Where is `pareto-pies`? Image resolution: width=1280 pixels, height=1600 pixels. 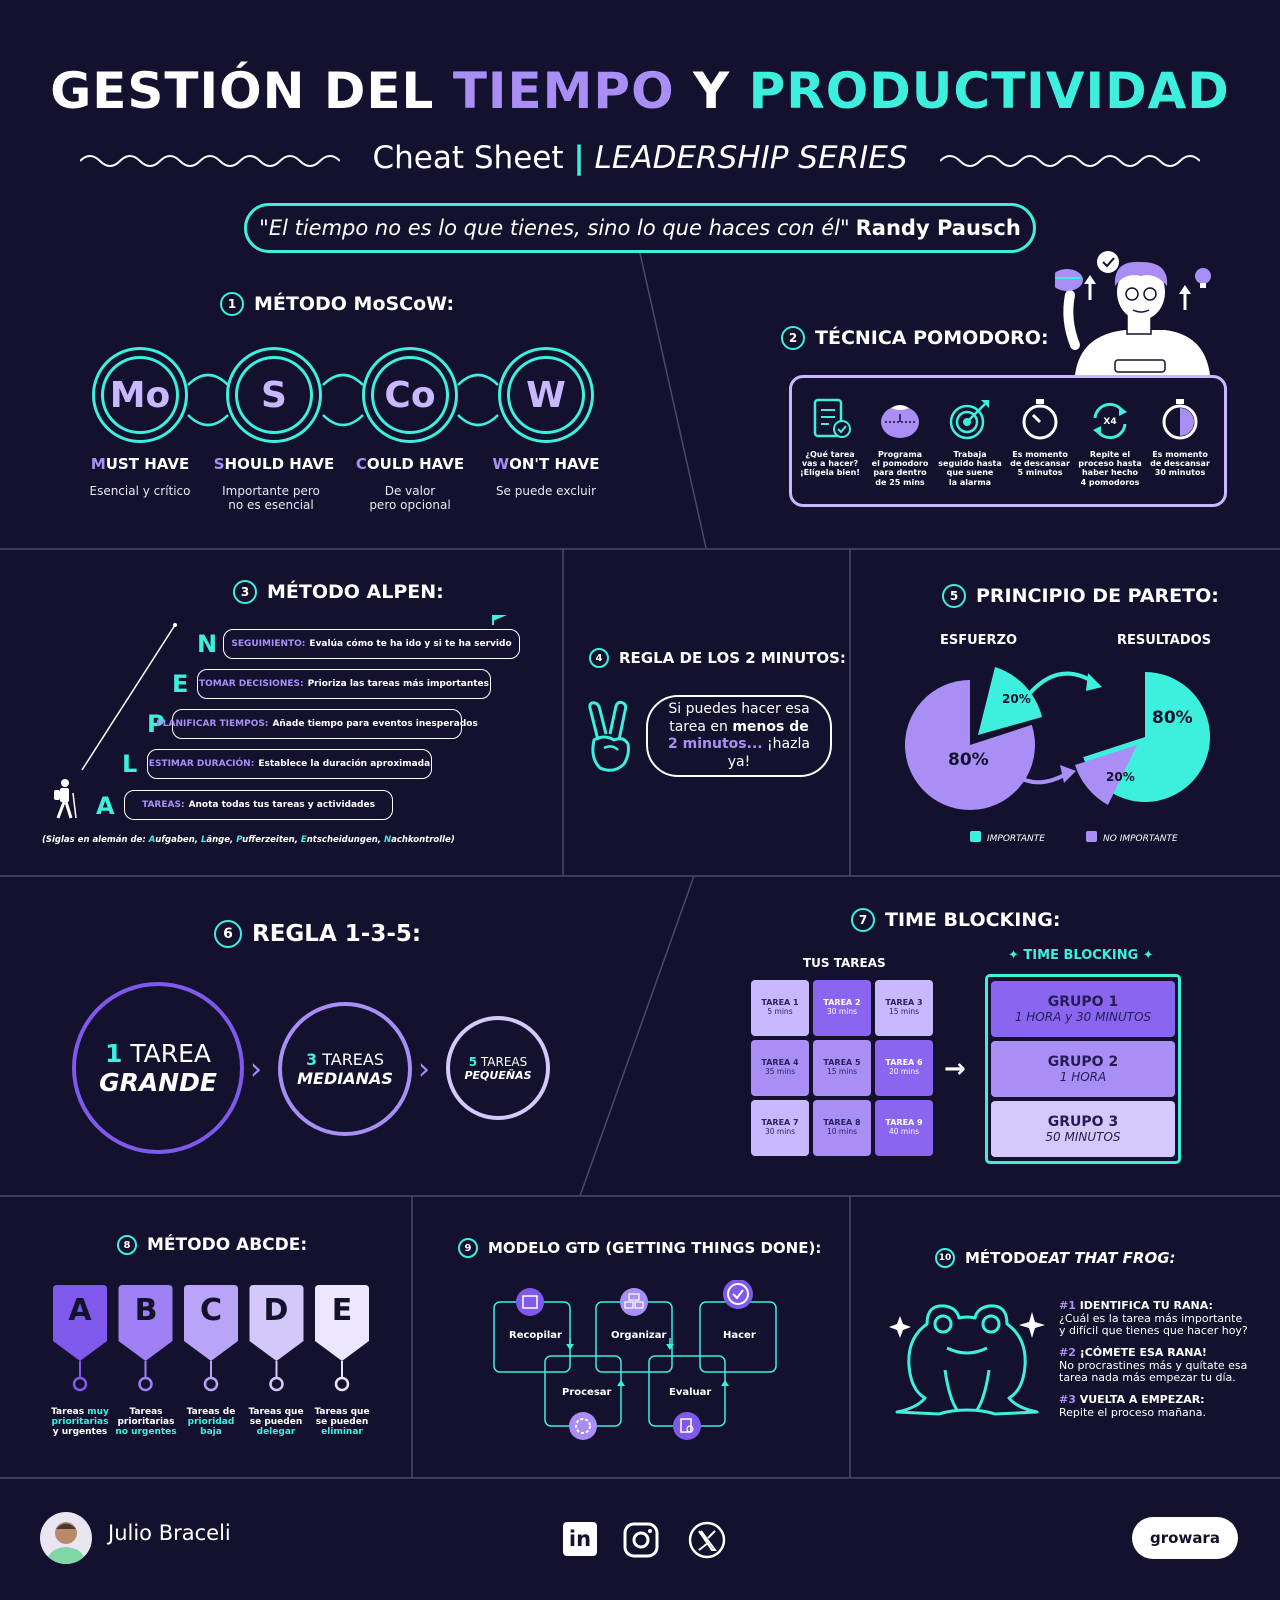
pareto-pies is located at coordinates (1057, 738).